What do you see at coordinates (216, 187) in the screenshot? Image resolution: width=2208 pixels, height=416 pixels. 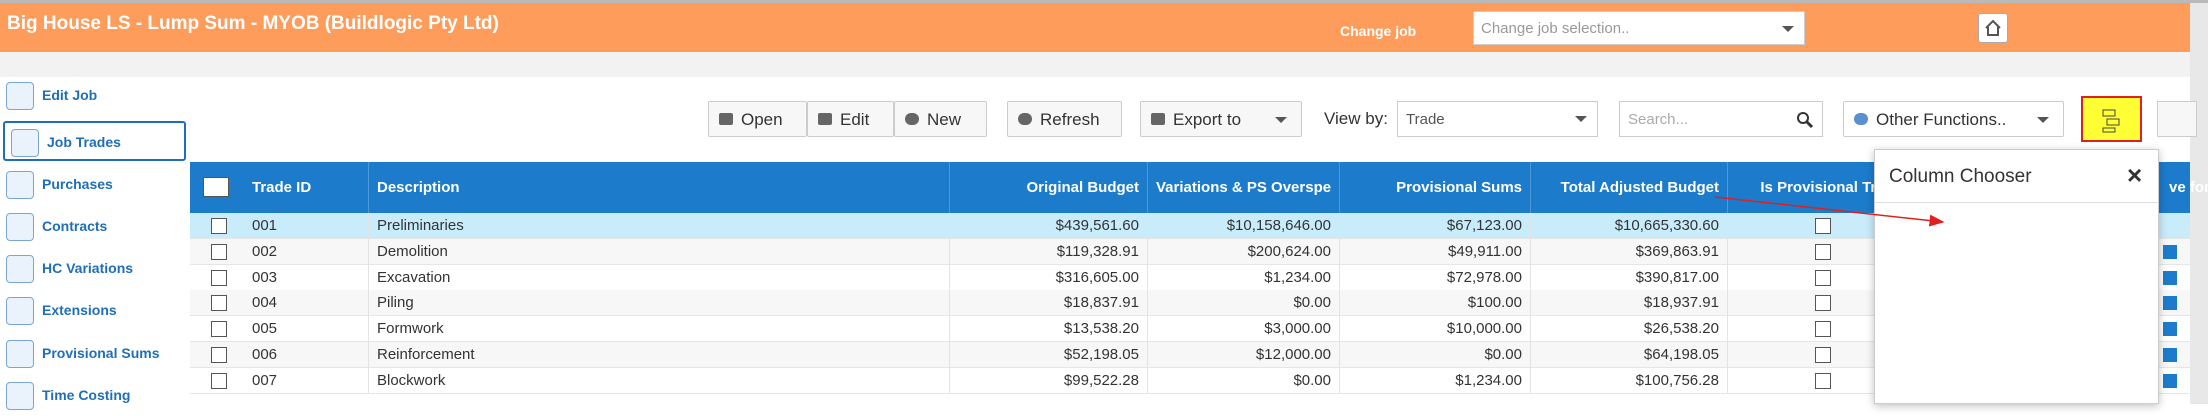 I see `select-all-checkbox` at bounding box center [216, 187].